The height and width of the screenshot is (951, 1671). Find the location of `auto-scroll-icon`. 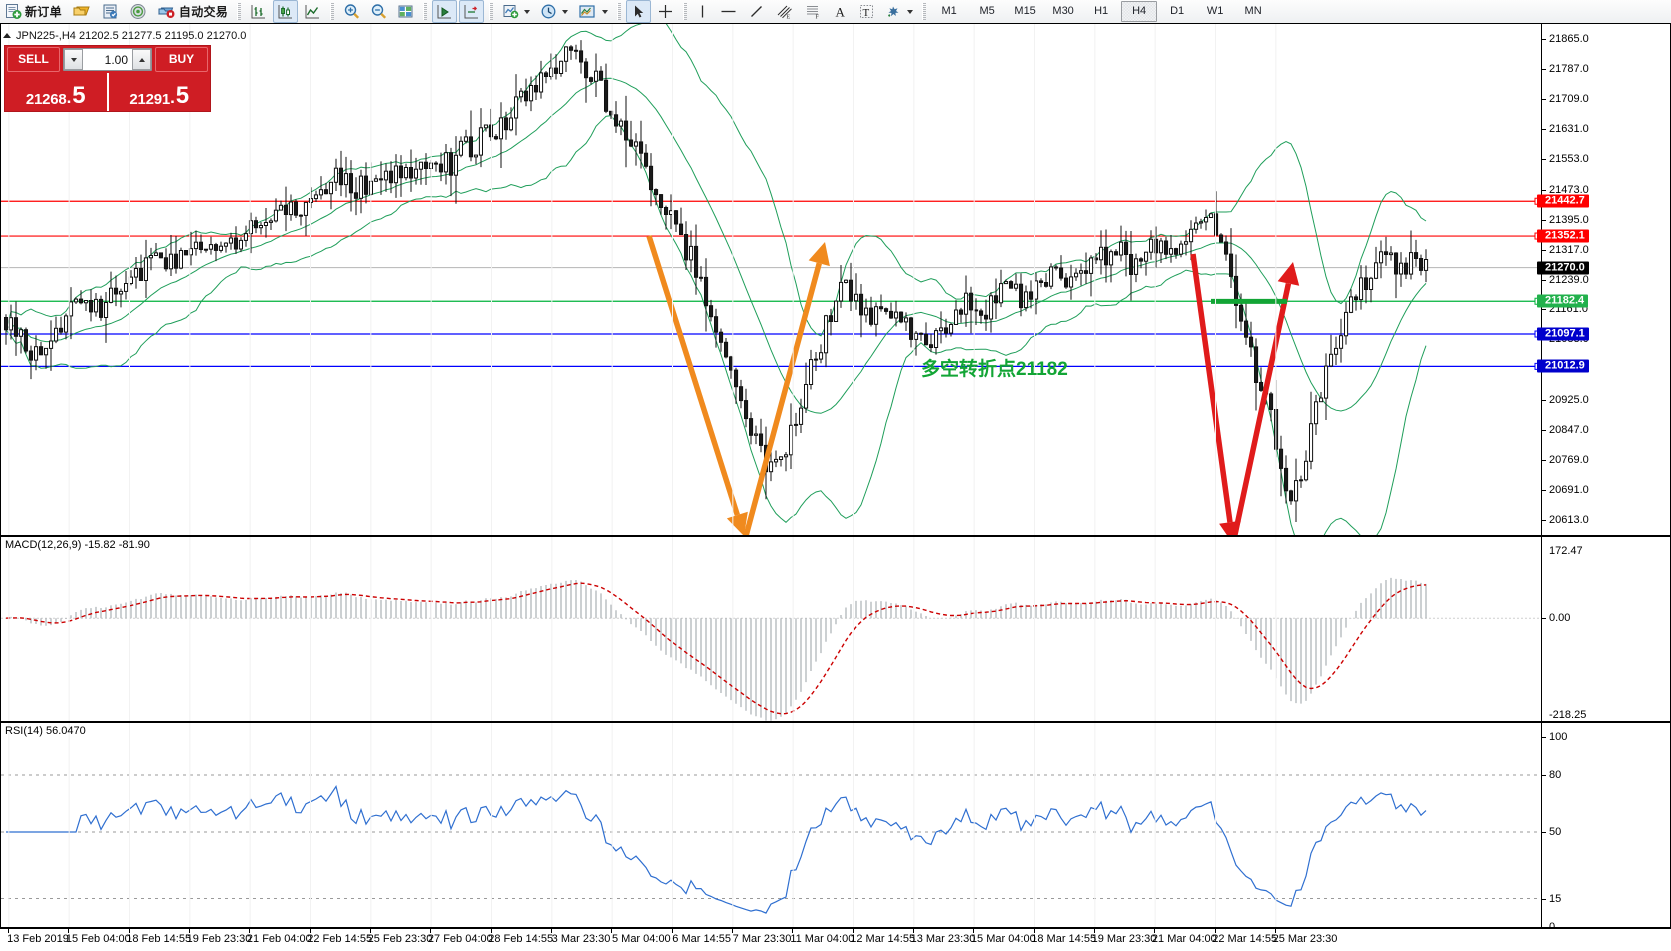

auto-scroll-icon is located at coordinates (444, 11).